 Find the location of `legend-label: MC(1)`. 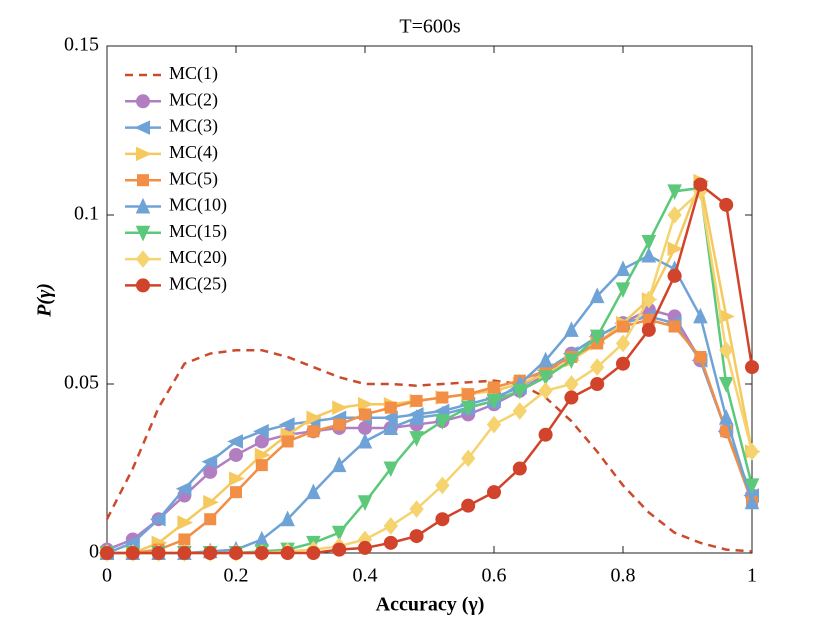

legend-label: MC(1) is located at coordinates (193, 73).